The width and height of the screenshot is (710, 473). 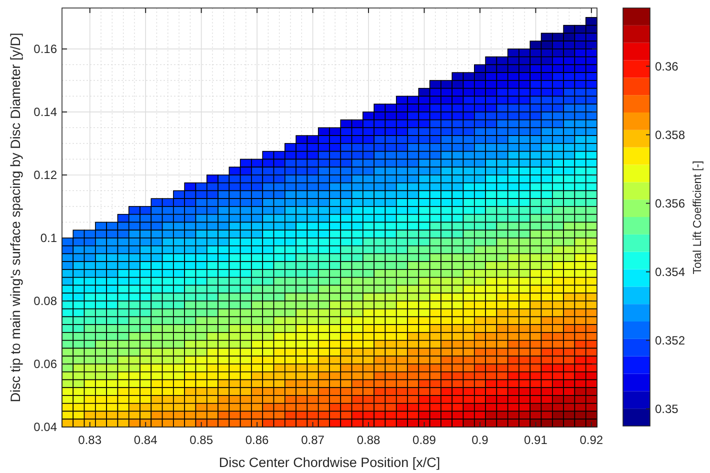 I want to click on y-axis-title: Disc tip to main wing's surface spacing by Disc Diameter [y/D], so click(x=15, y=217).